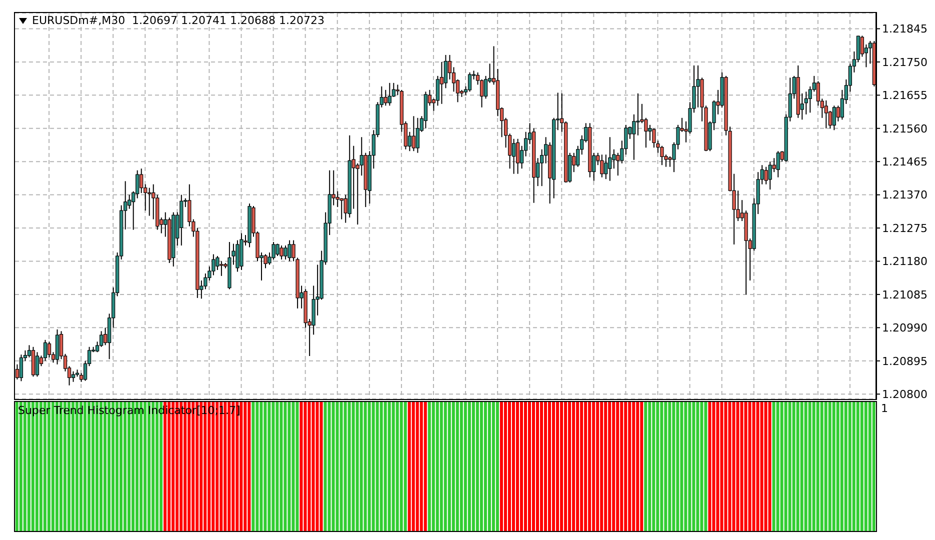 Image resolution: width=935 pixels, height=540 pixels. I want to click on y-tick-label: 1.20800, so click(905, 395).